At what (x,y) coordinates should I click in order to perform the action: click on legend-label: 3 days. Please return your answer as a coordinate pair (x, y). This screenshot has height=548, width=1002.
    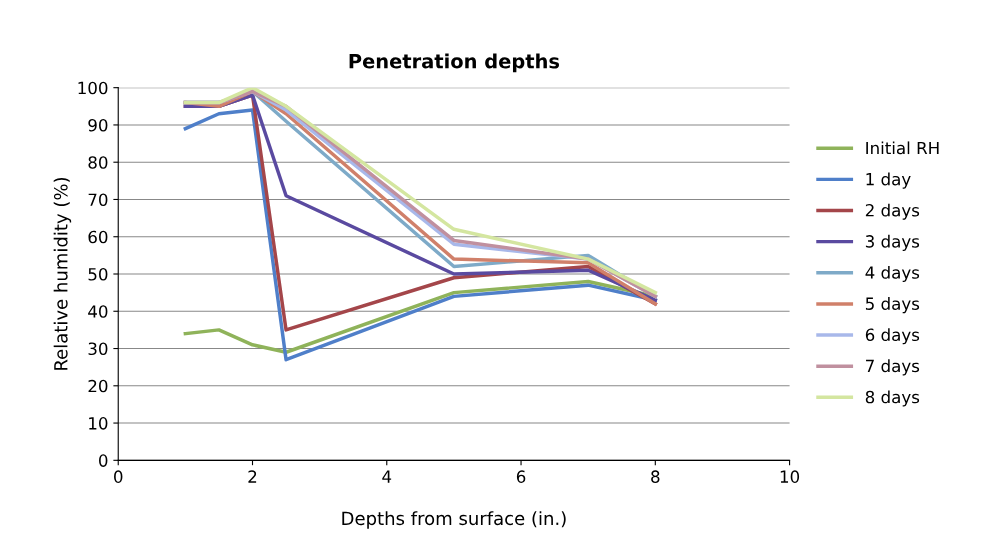
    Looking at the image, I should click on (892, 242).